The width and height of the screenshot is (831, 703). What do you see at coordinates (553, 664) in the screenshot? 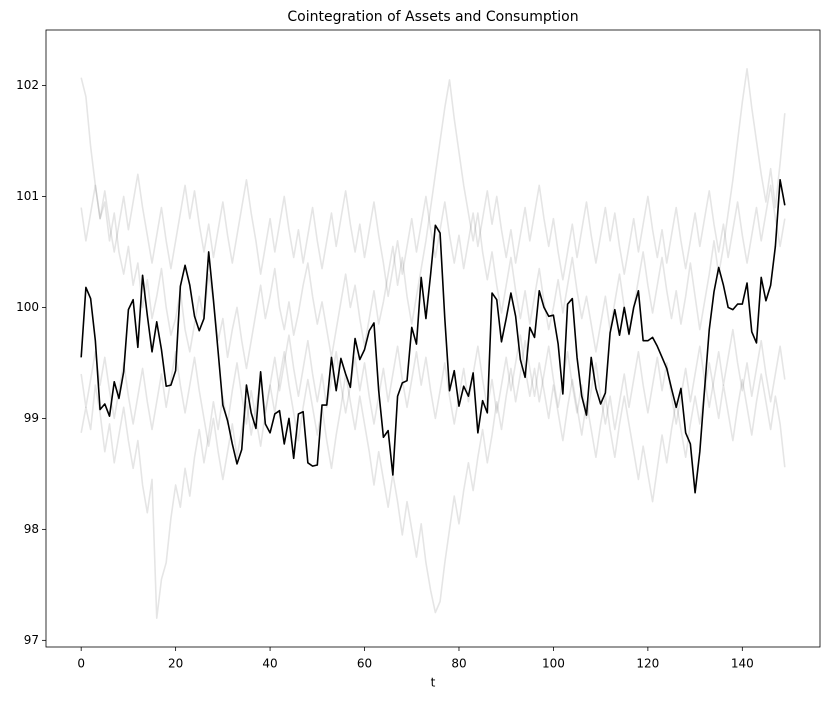
I see `x-tick-label: 100` at bounding box center [553, 664].